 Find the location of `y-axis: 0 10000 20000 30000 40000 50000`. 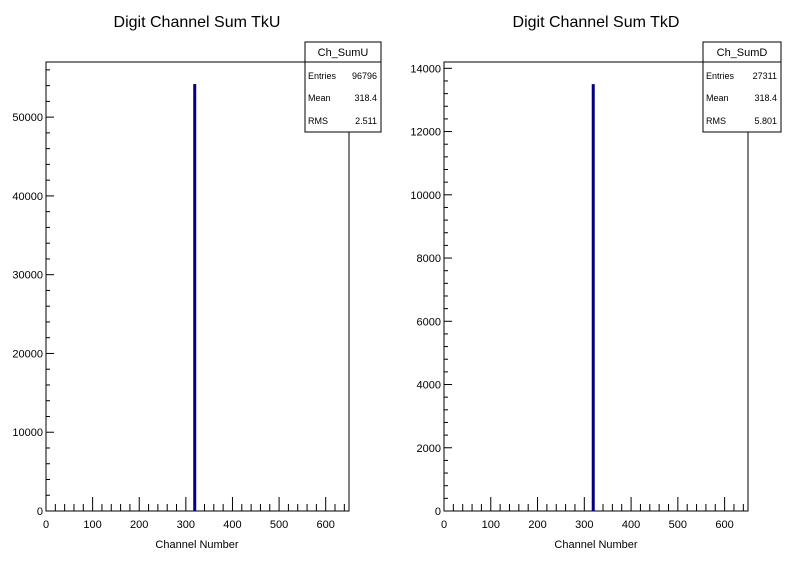

y-axis: 0 10000 20000 30000 40000 50000 is located at coordinates (33, 293).